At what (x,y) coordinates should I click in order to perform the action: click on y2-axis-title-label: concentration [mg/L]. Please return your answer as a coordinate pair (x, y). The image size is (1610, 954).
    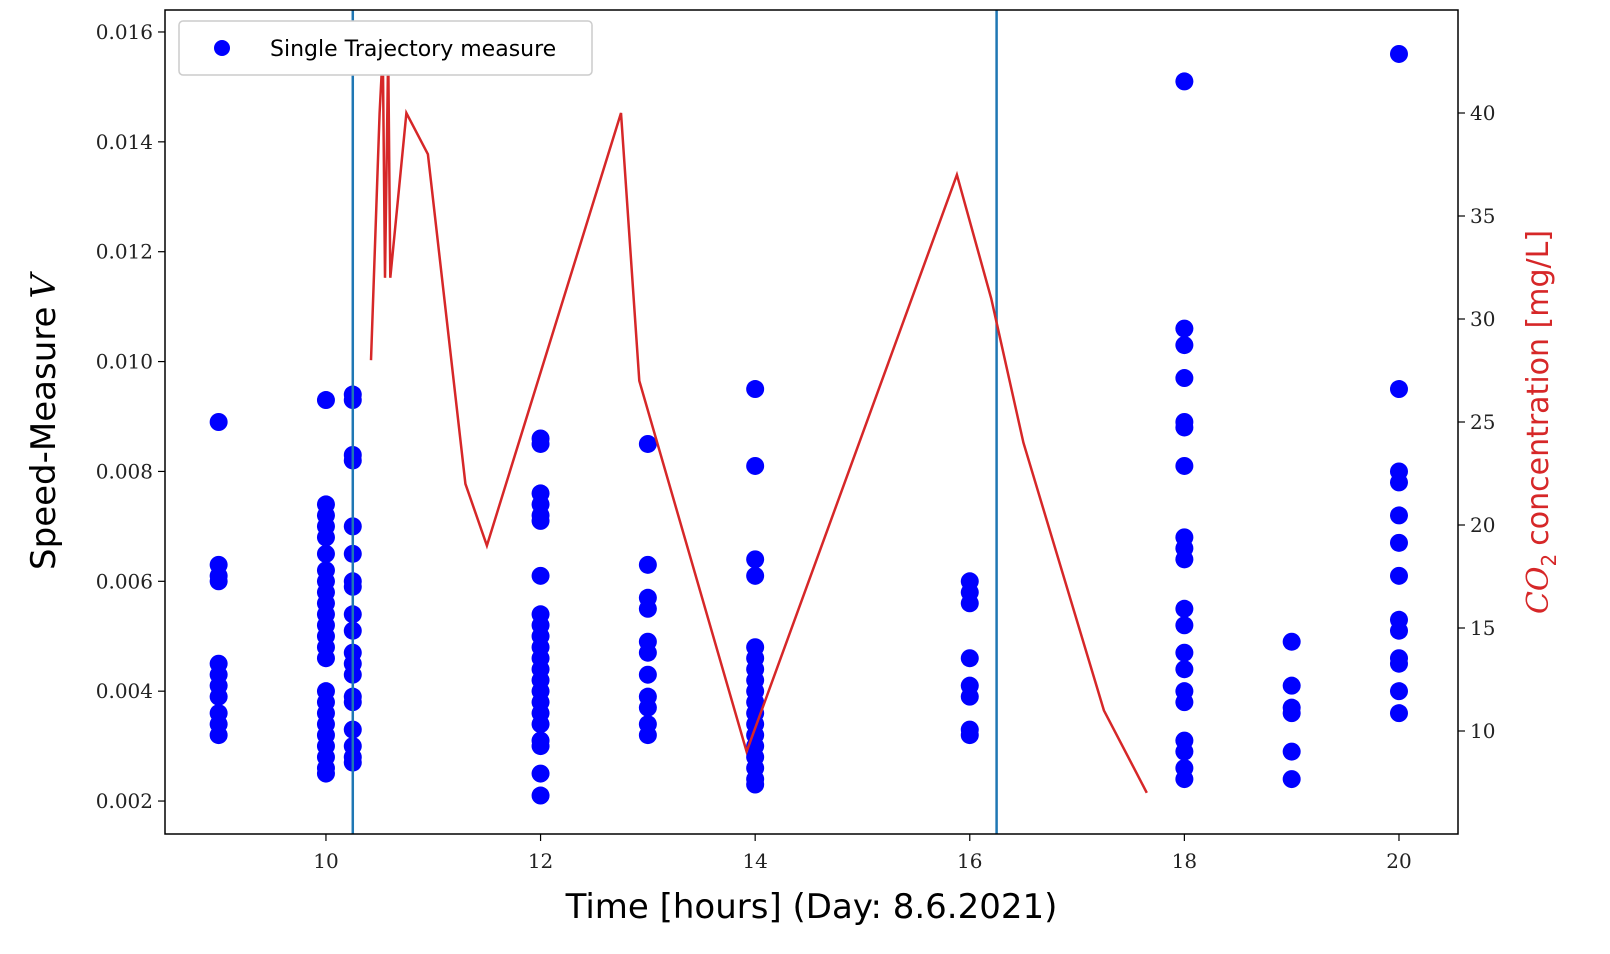
    Looking at the image, I should click on (1538, 388).